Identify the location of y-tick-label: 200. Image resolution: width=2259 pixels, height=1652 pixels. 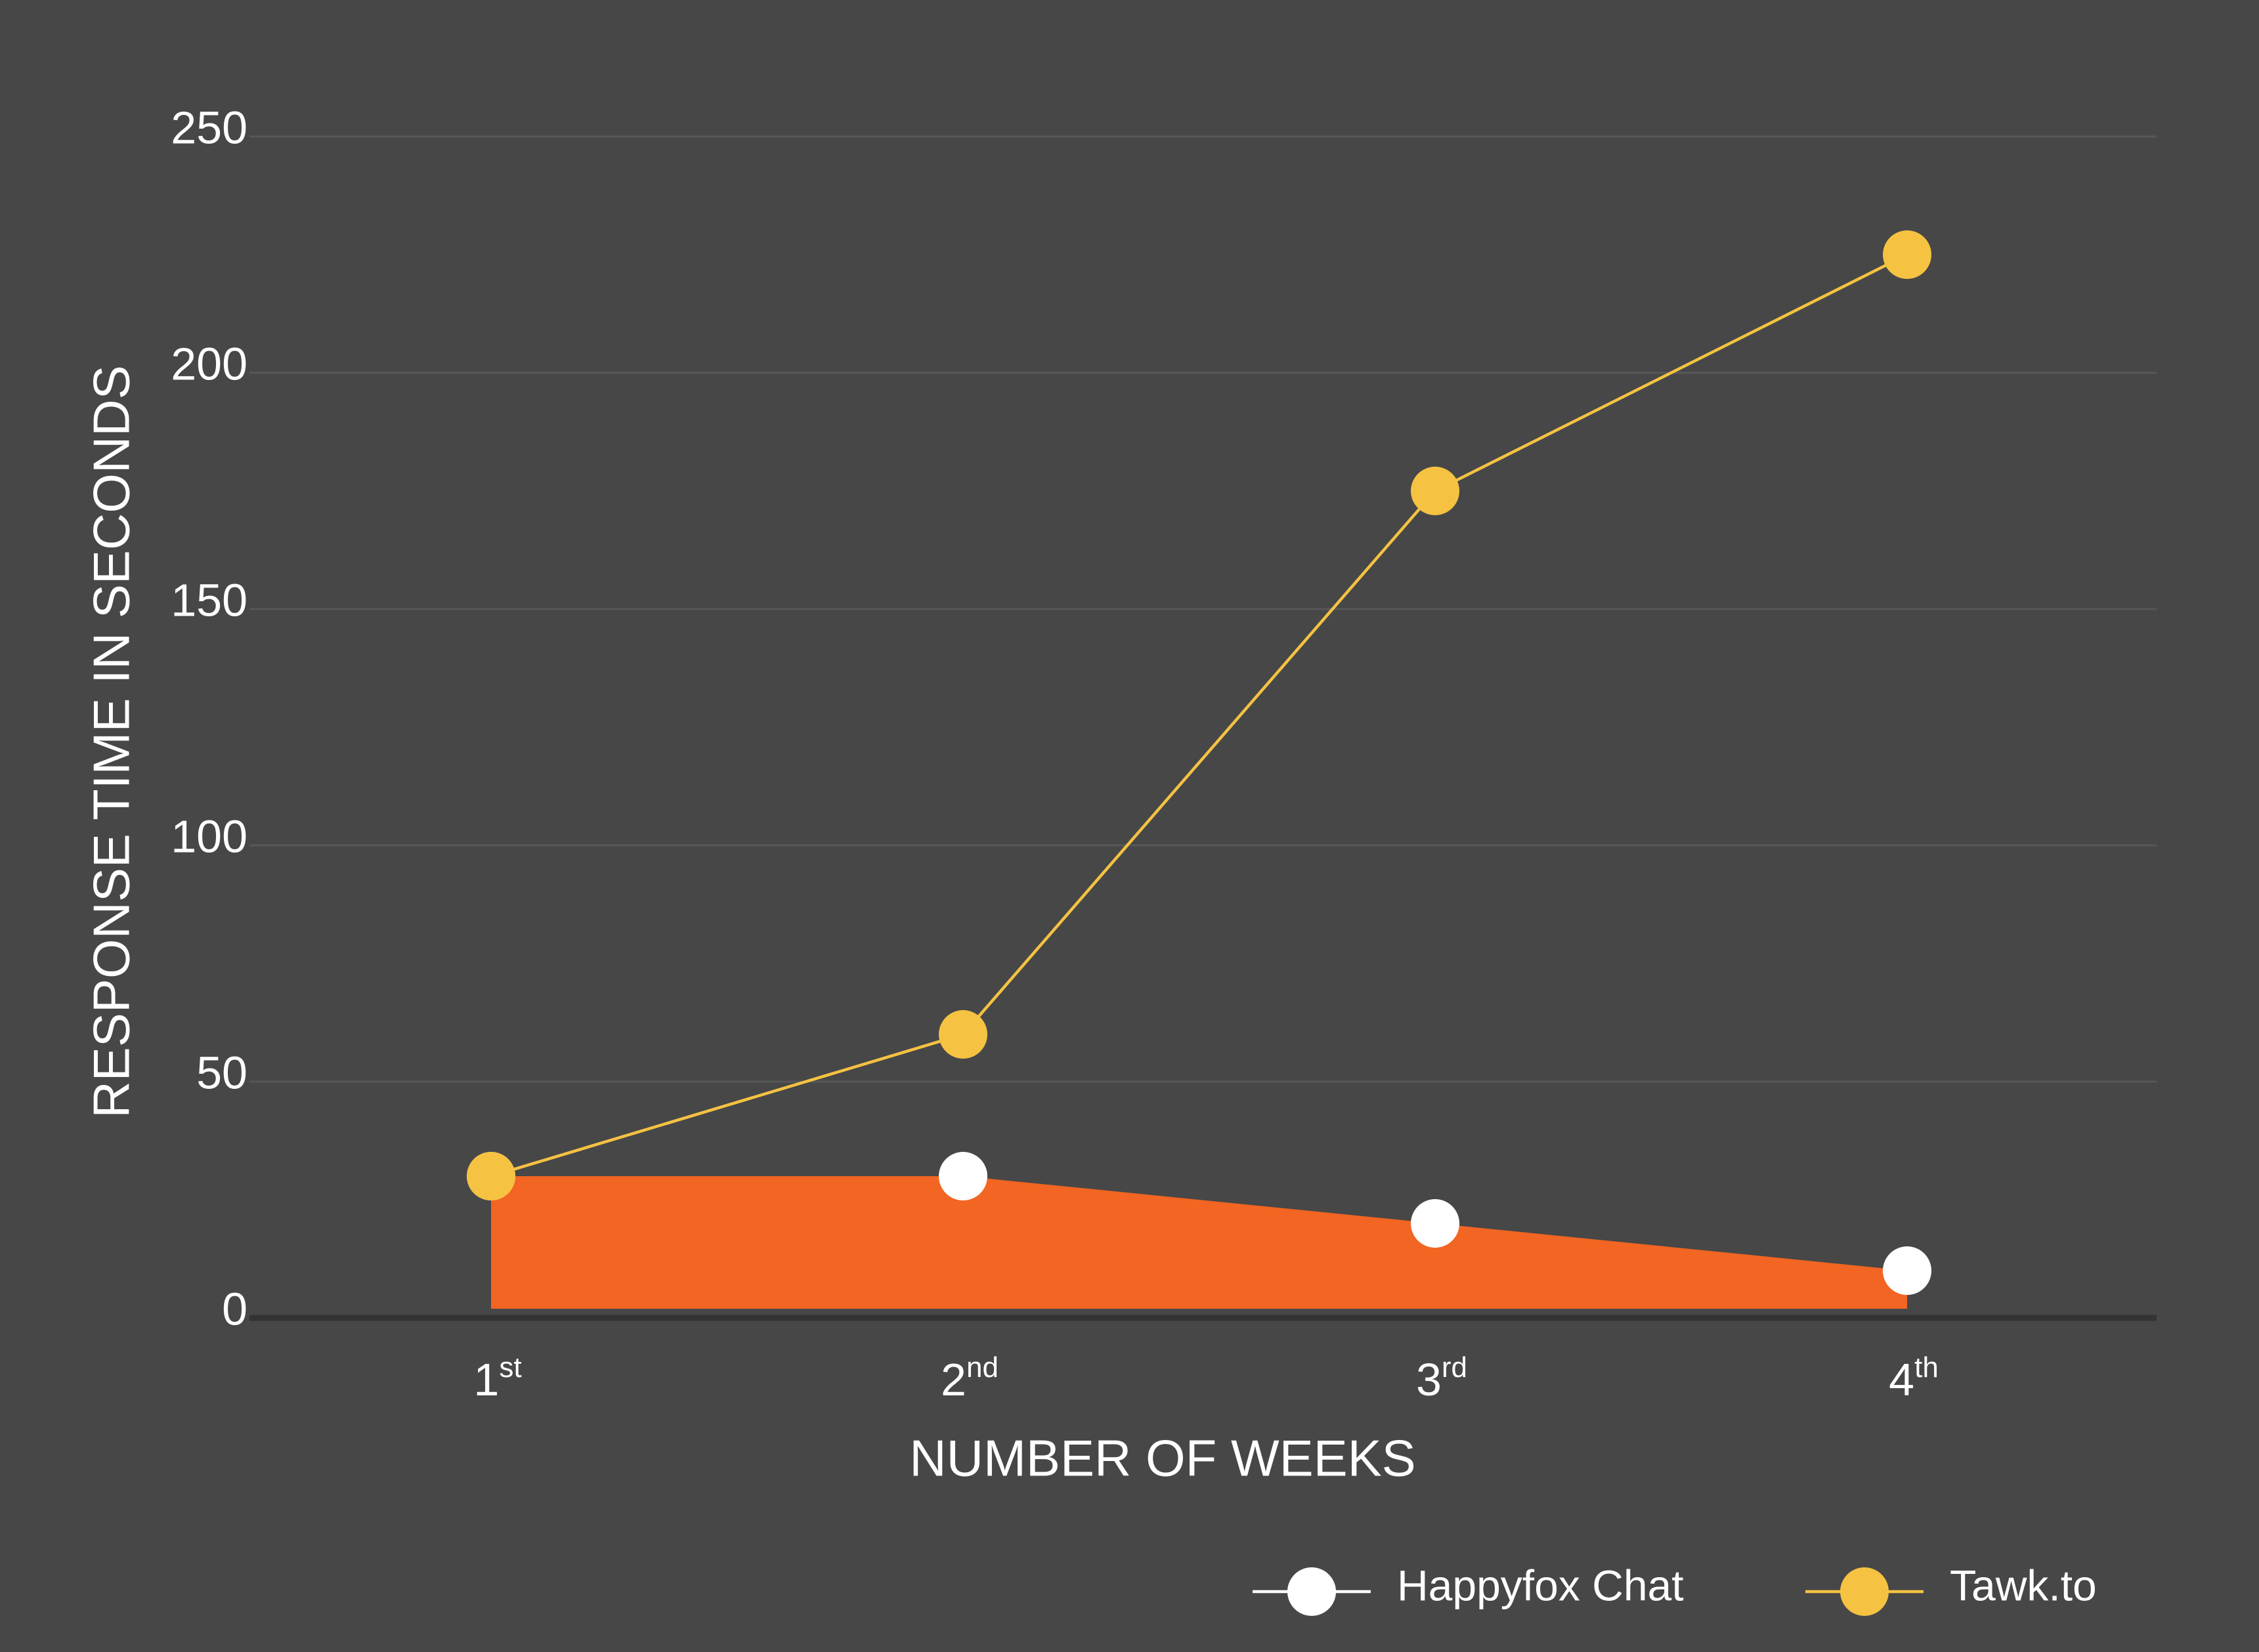
(209, 363).